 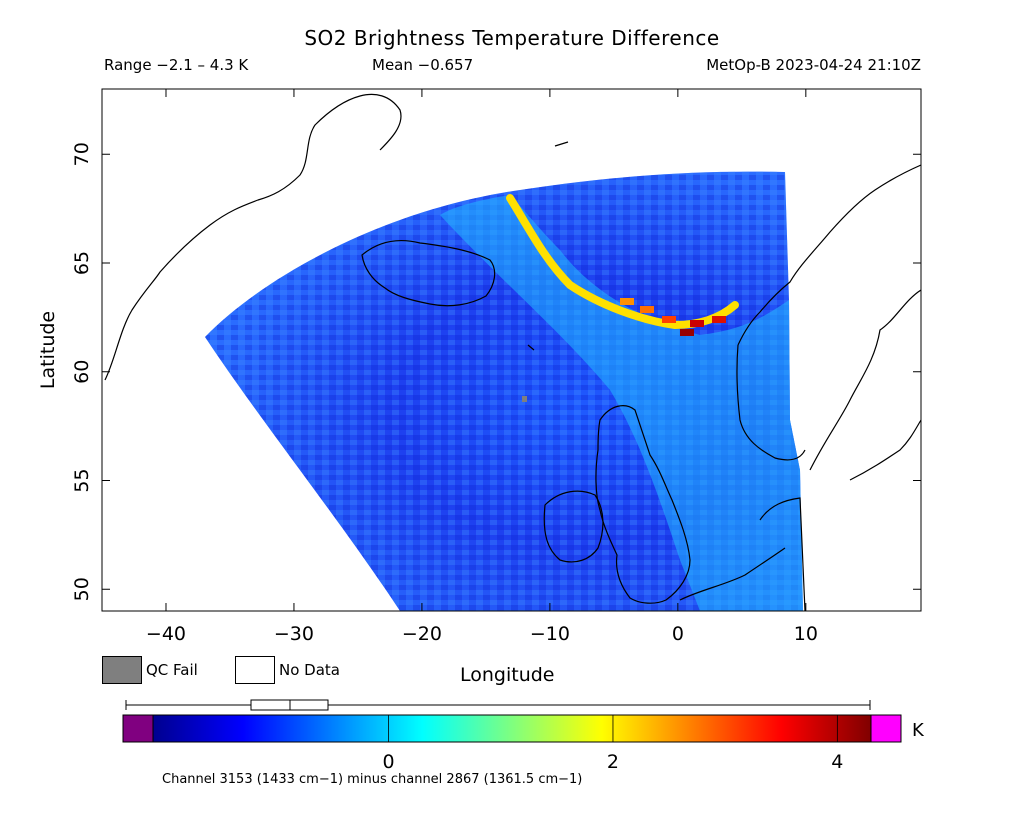 I want to click on no-data-swatch, so click(x=255, y=670).